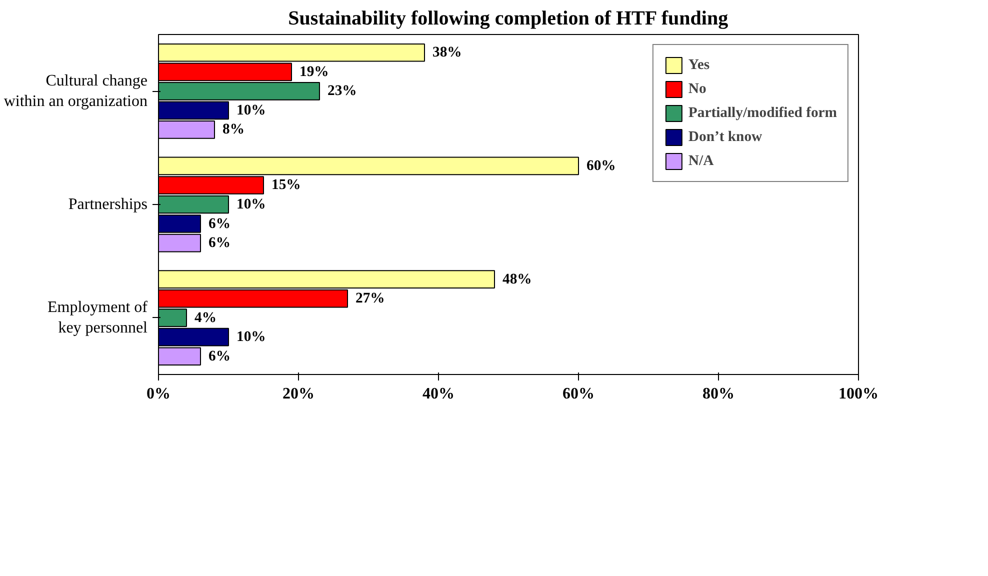 The width and height of the screenshot is (988, 576). I want to click on x-tick-label: 40%, so click(438, 394).